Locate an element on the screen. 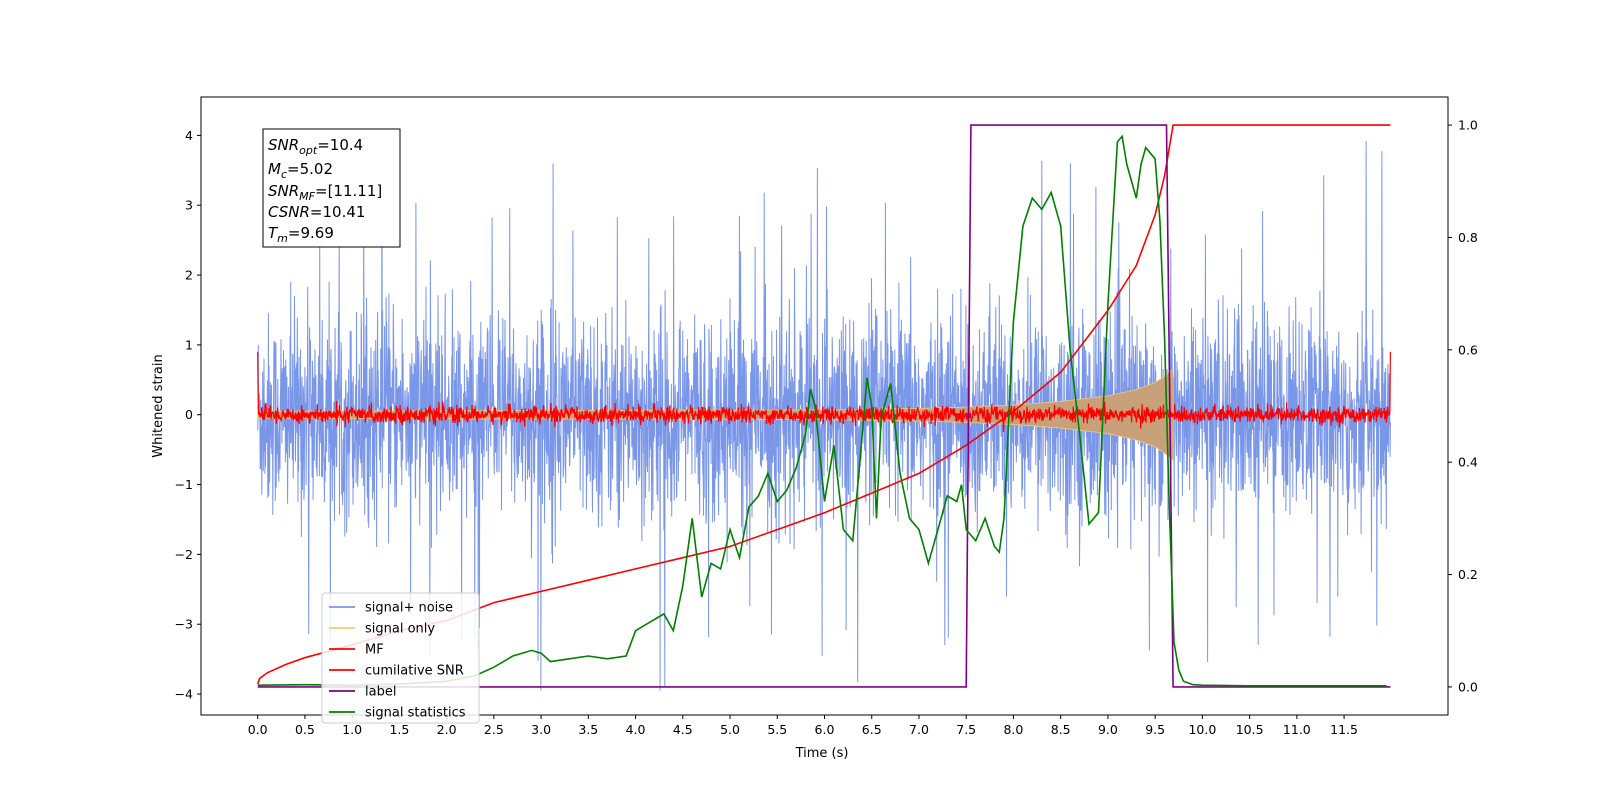 Image resolution: width=1600 pixels, height=800 pixels. right-y-axis: 0.0 0.2 0.4 0.6 0.8 1.0 is located at coordinates (1463, 406).